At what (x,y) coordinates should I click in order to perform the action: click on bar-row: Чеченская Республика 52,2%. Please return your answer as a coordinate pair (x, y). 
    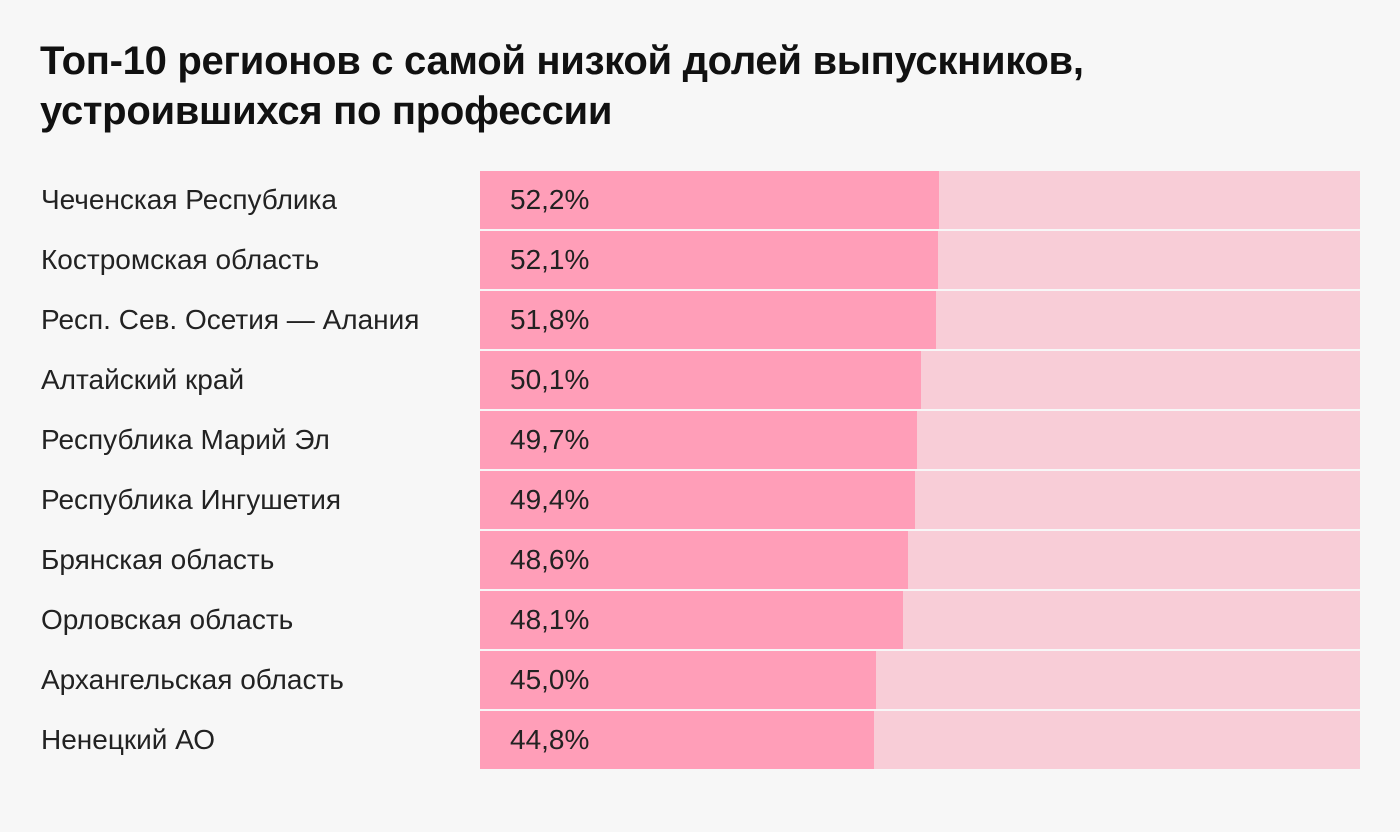
    Looking at the image, I should click on (700, 200).